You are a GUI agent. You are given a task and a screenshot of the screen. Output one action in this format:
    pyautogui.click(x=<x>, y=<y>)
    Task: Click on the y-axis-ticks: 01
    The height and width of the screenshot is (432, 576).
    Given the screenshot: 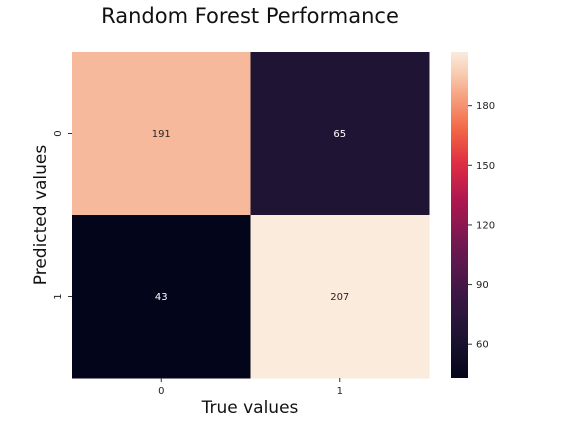 What is the action you would take?
    pyautogui.click(x=62, y=215)
    